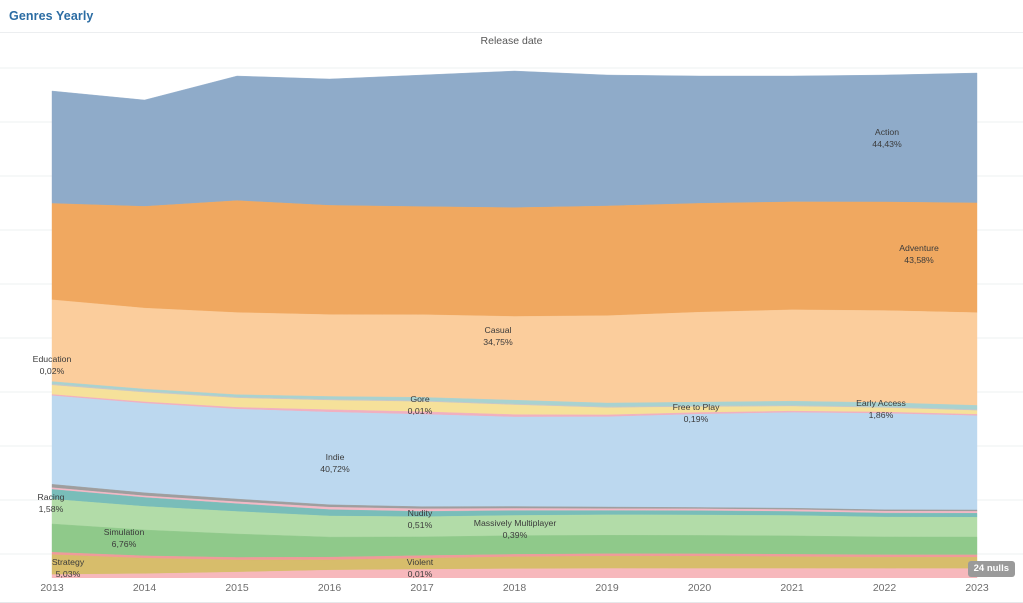 The width and height of the screenshot is (1023, 603). I want to click on x-axis-tick: 2022, so click(884, 588).